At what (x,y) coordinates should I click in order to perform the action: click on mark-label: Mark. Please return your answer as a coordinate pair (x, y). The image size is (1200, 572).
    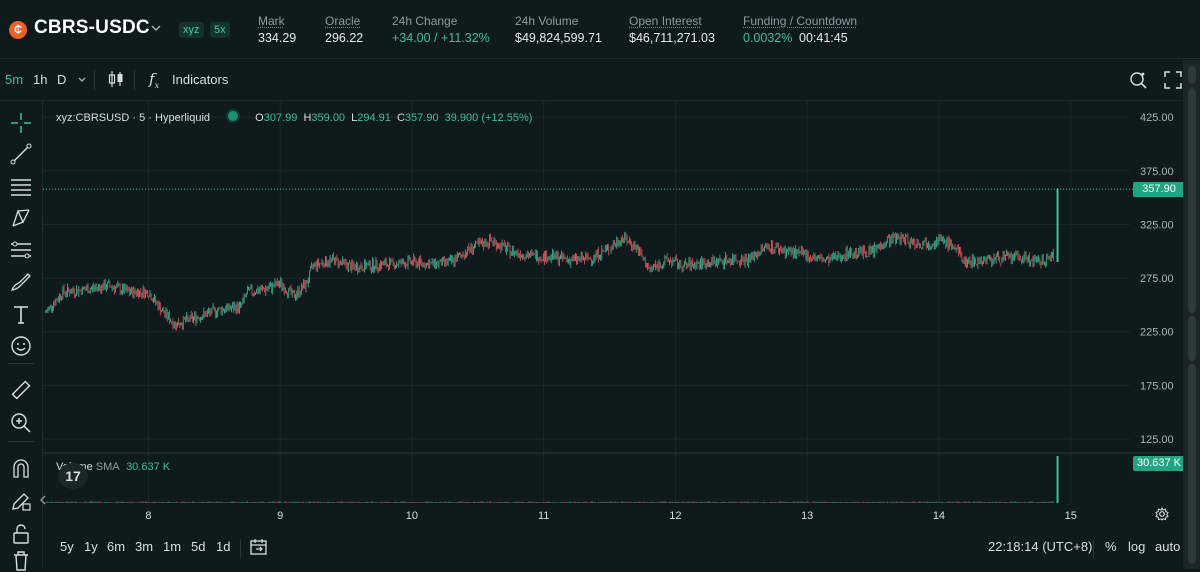
    Looking at the image, I should click on (271, 21).